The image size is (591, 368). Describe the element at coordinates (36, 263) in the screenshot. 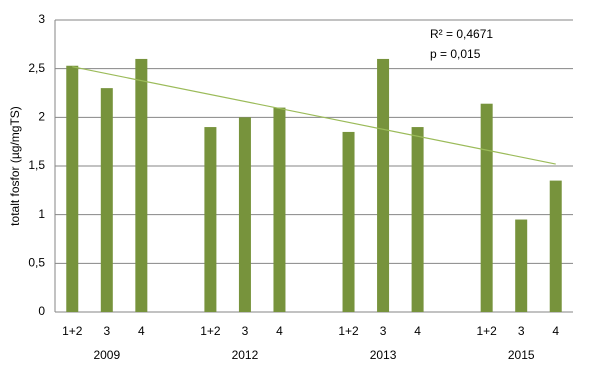

I see `y-tick-label: 0,5` at that location.